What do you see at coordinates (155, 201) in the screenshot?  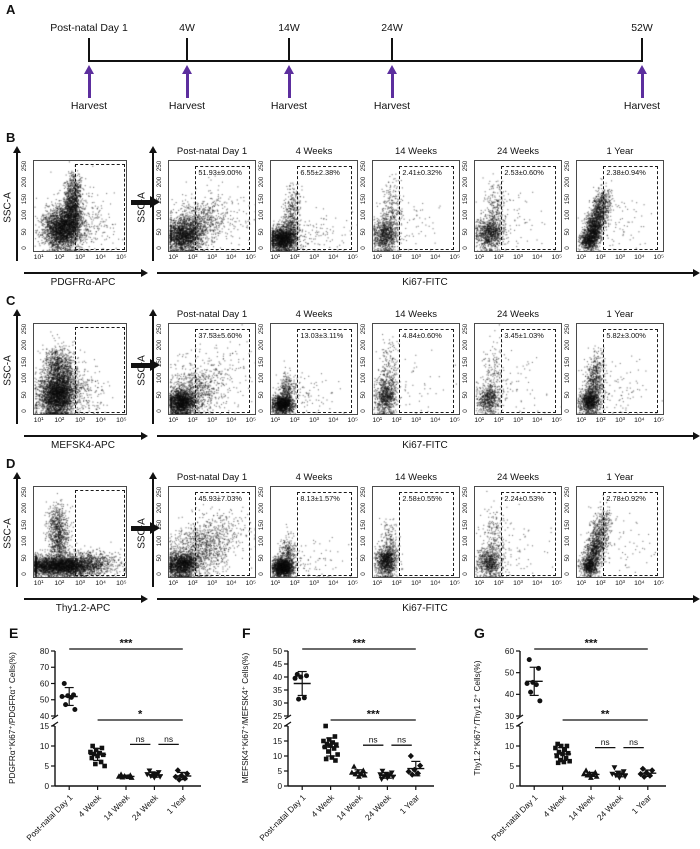 I see `gating-arrow-head` at bounding box center [155, 201].